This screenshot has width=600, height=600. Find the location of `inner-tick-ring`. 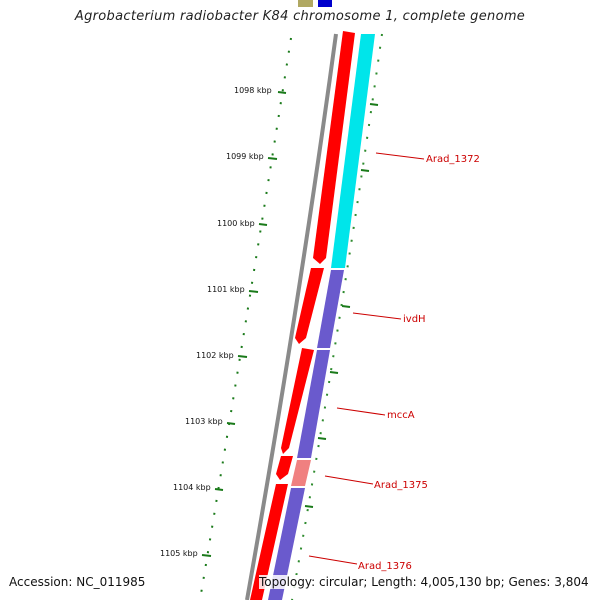

inner-tick-ring is located at coordinates (245, 318).